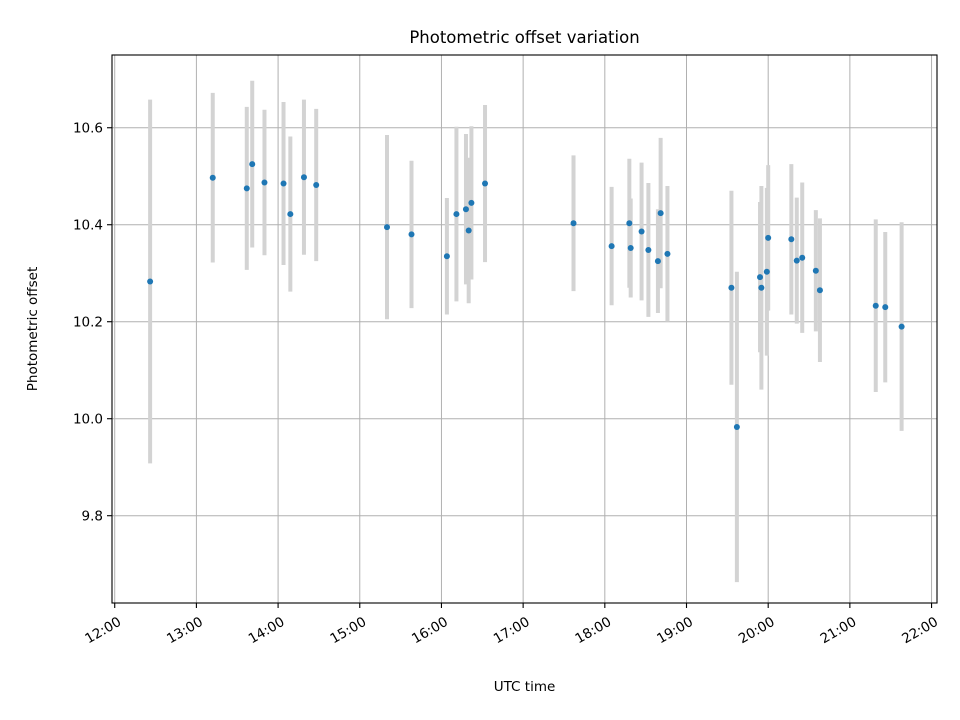 This screenshot has width=960, height=720. What do you see at coordinates (267, 630) in the screenshot?
I see `x-tick-label: 14:00` at bounding box center [267, 630].